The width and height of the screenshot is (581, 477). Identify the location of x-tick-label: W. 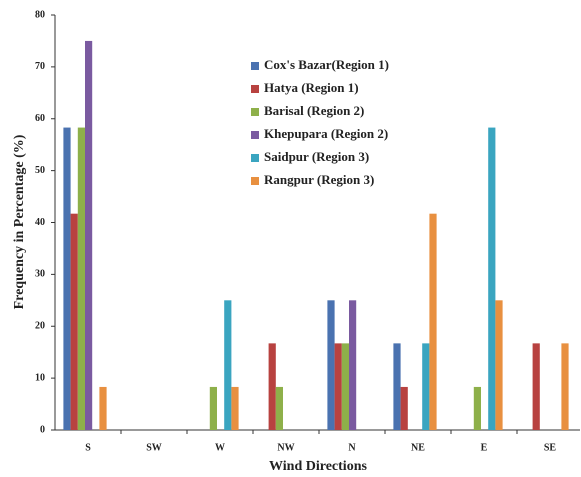
(220, 447).